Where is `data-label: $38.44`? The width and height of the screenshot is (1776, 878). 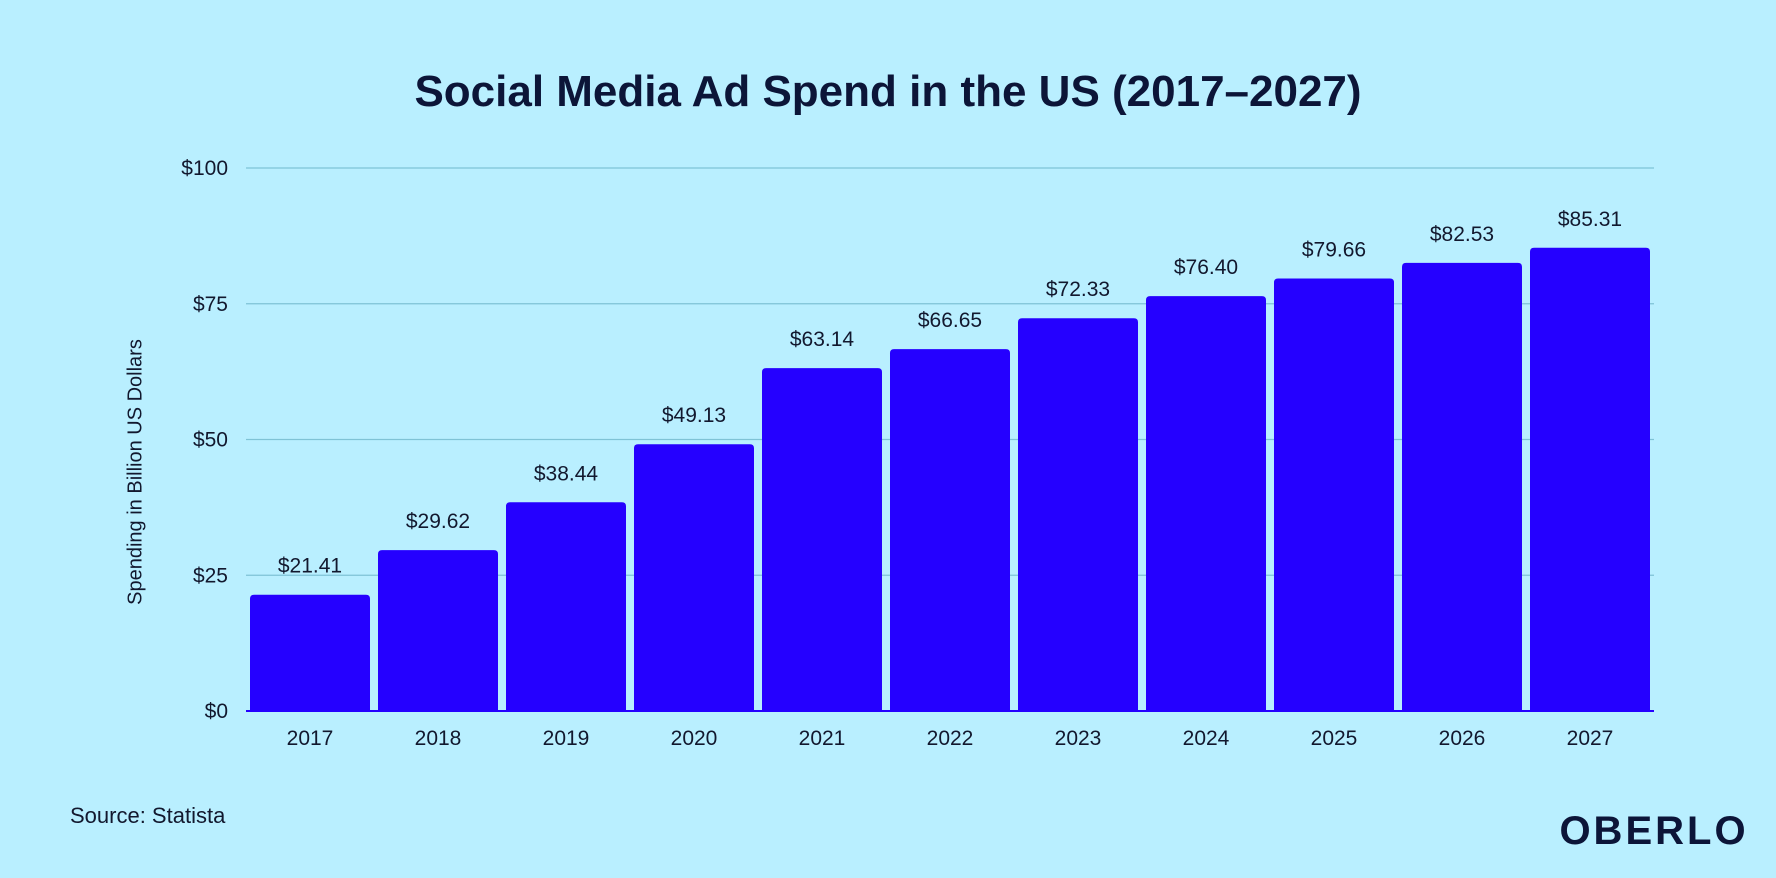 data-label: $38.44 is located at coordinates (566, 473).